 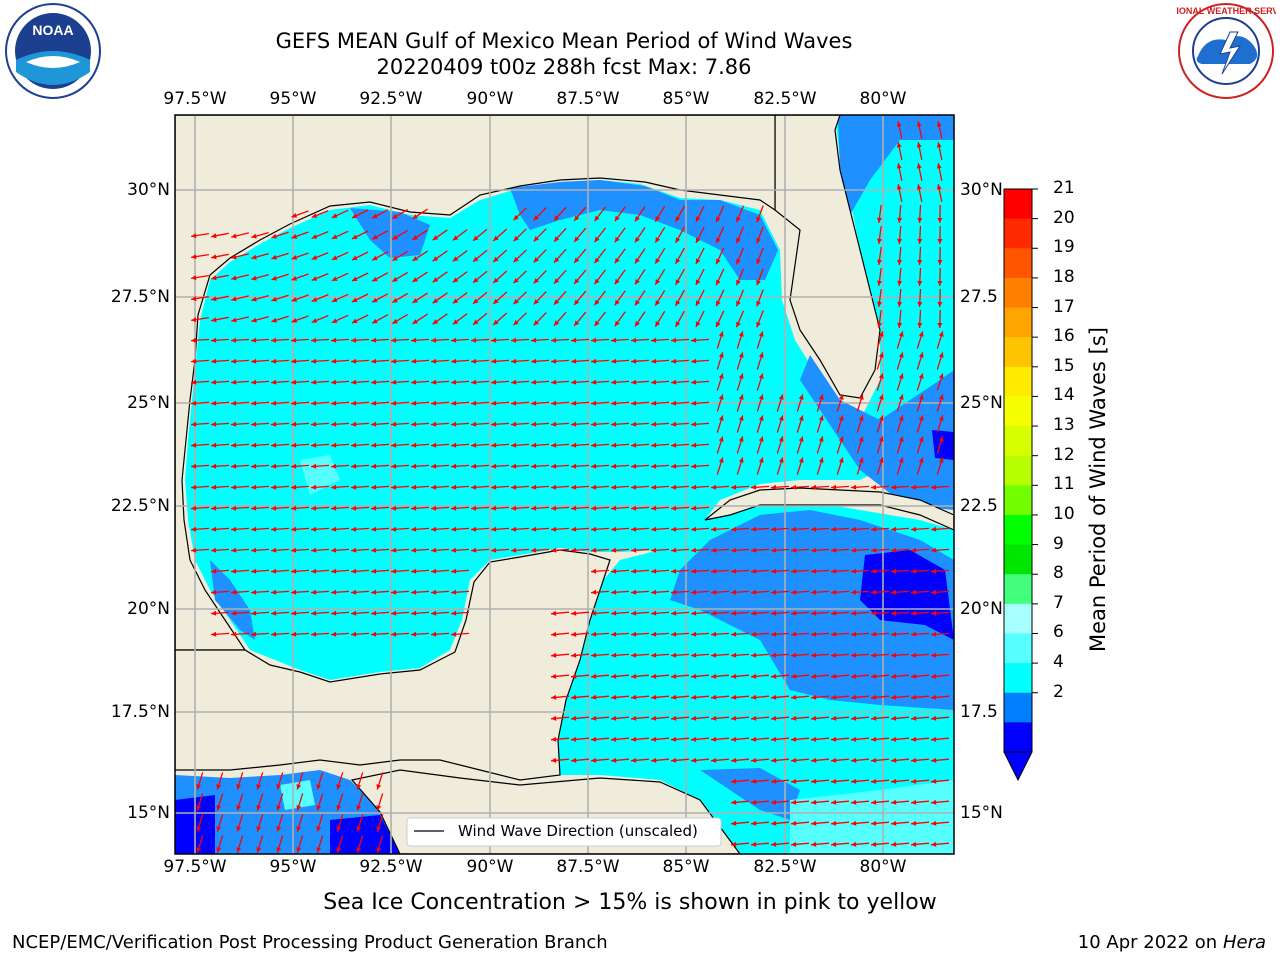 What do you see at coordinates (52, 30) in the screenshot?
I see `svg-text: NOAA` at bounding box center [52, 30].